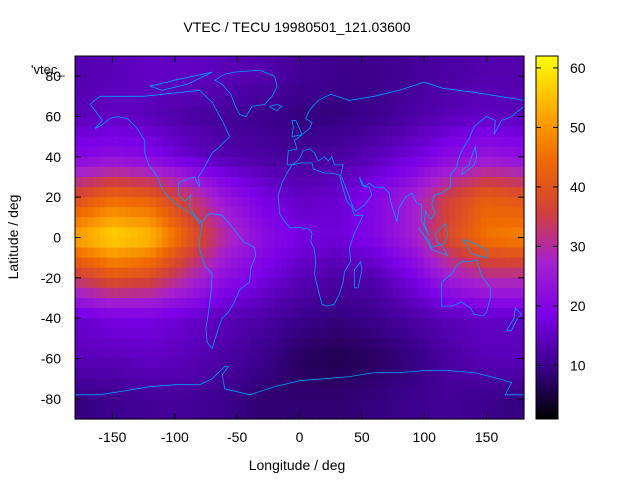 This screenshot has height=480, width=640. I want to click on coastline-australia, so click(466, 288).